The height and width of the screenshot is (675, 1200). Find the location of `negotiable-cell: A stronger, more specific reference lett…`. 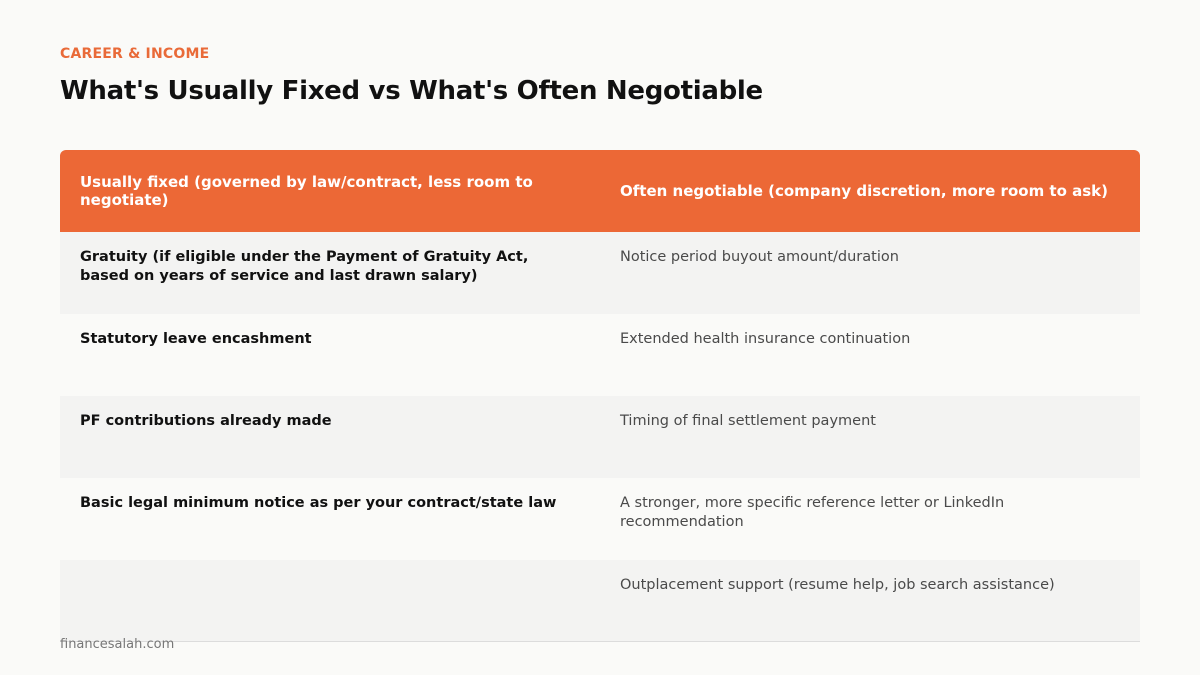

negotiable-cell: A stronger, more specific reference lett… is located at coordinates (812, 512).